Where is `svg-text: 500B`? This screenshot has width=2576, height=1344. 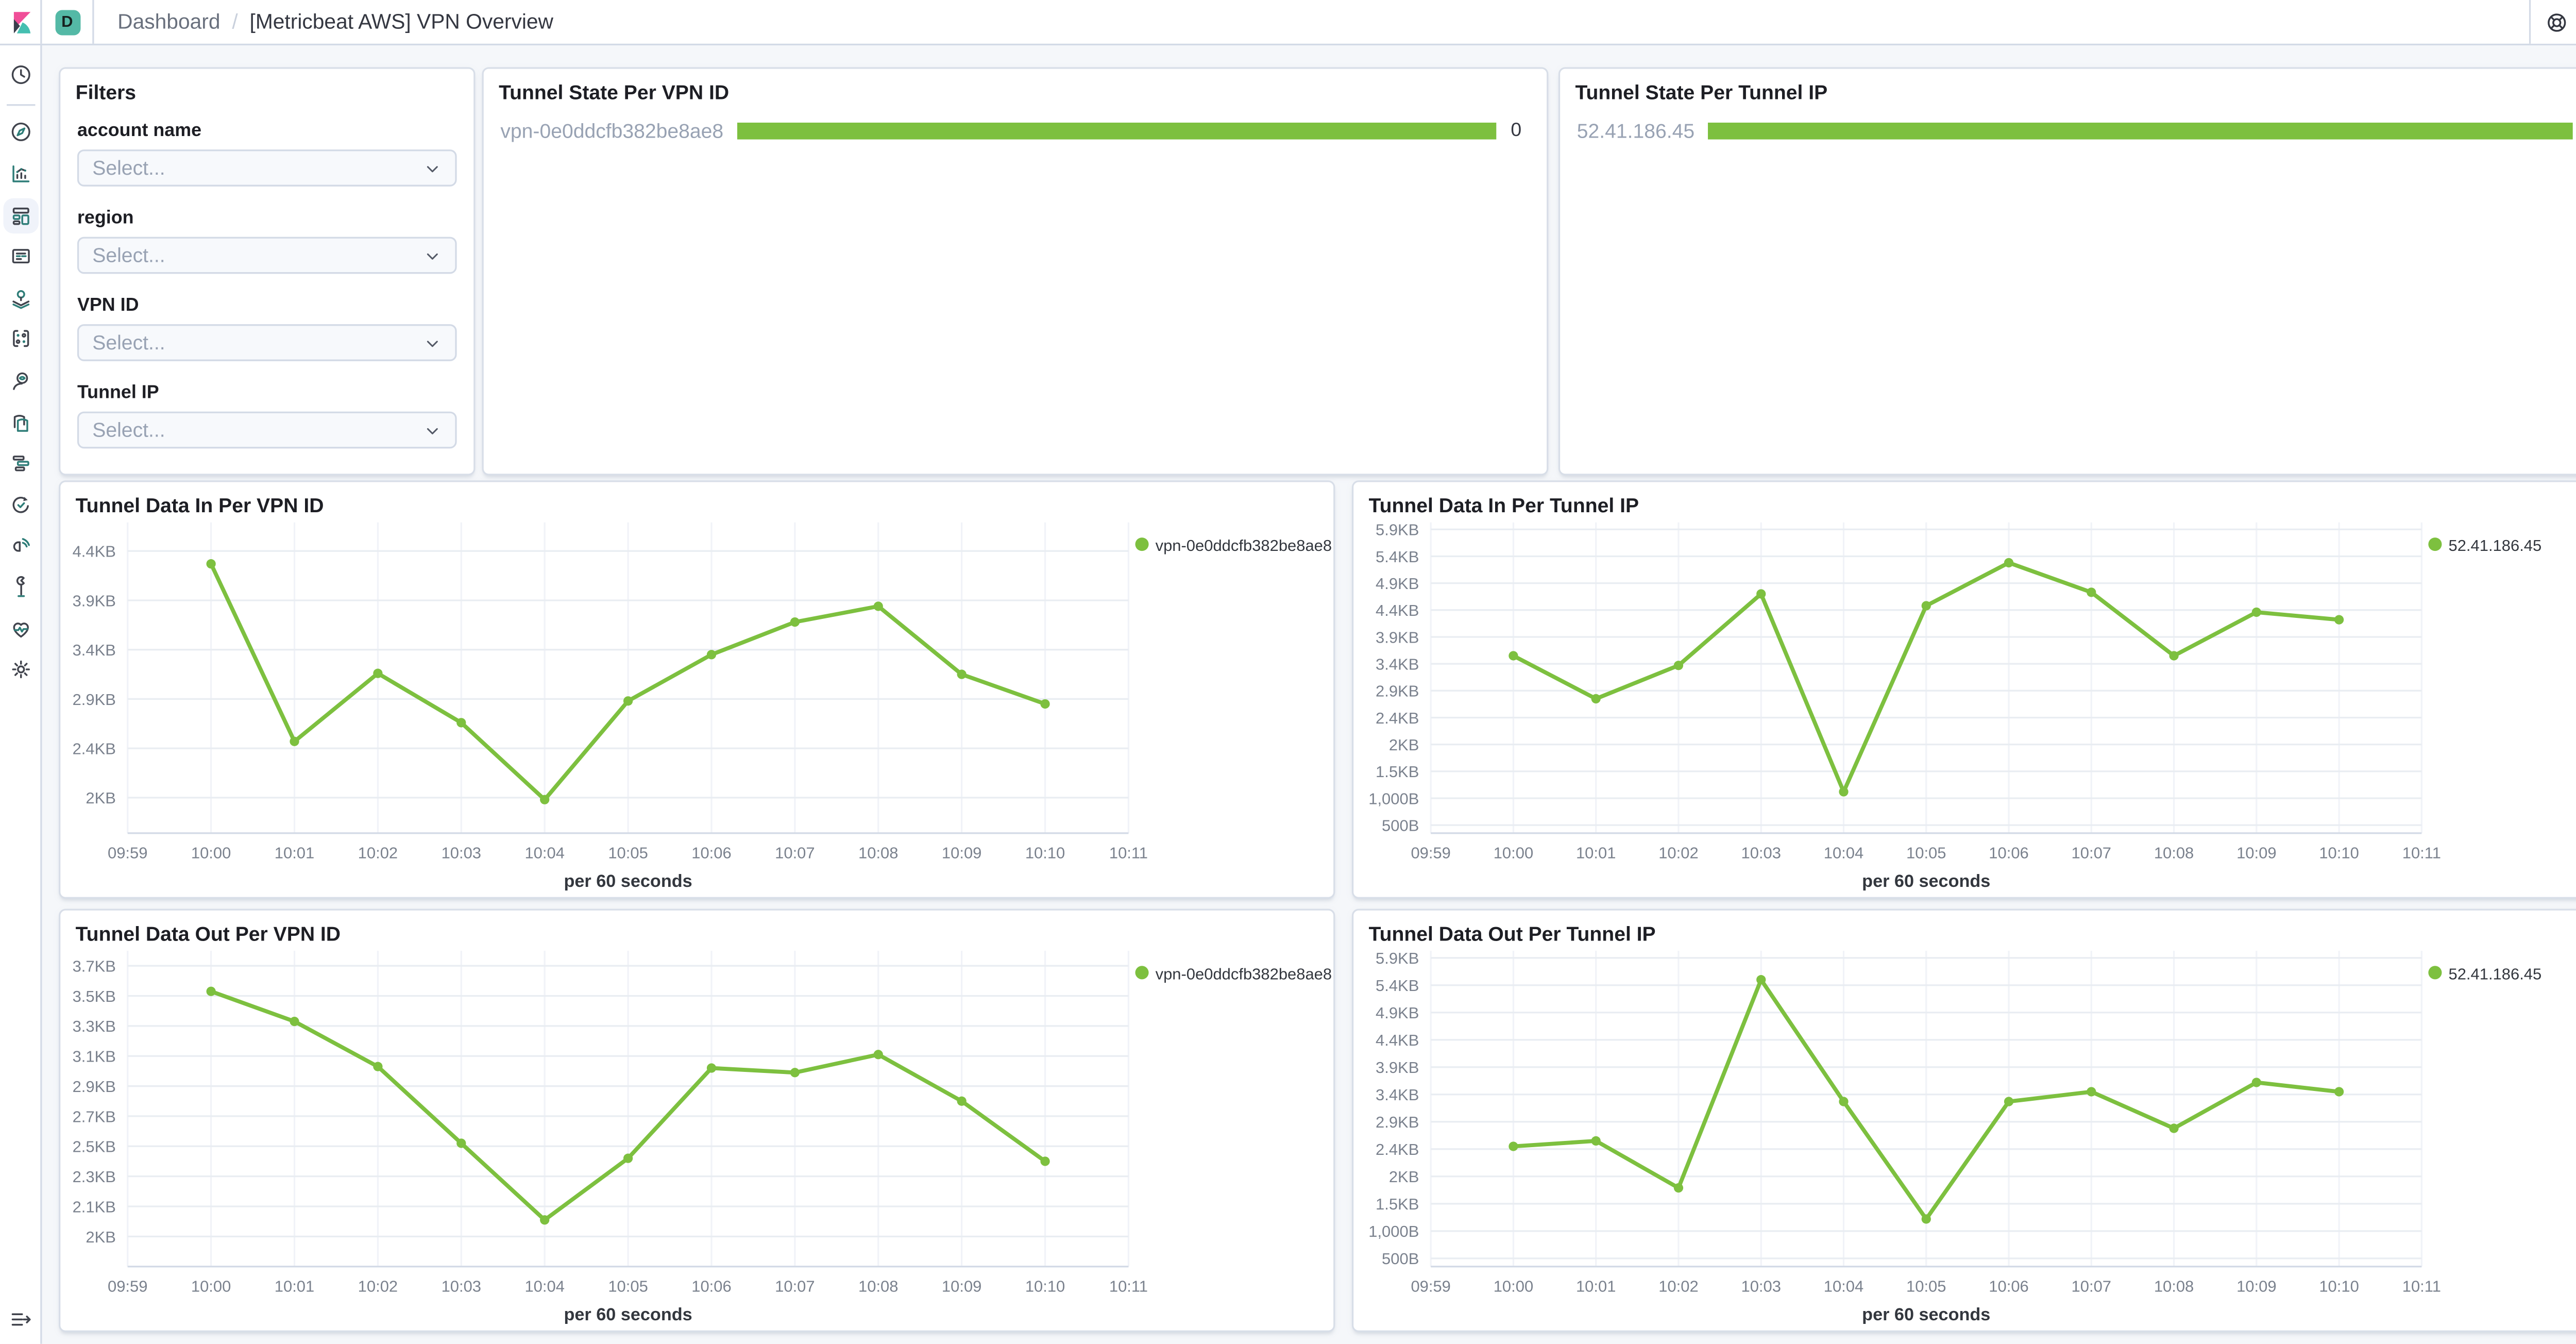
svg-text: 500B is located at coordinates (1400, 826).